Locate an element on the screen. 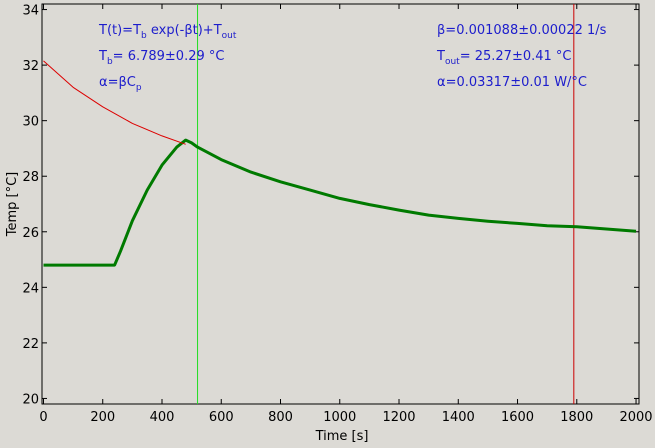 The width and height of the screenshot is (655, 448). annotation-line: α=βCp is located at coordinates (120, 84).